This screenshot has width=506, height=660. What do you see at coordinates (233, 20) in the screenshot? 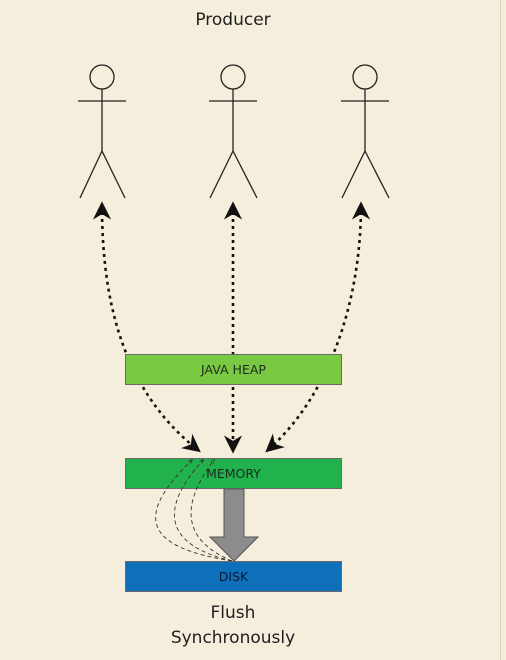
I see `diagram-title: Producer` at bounding box center [233, 20].